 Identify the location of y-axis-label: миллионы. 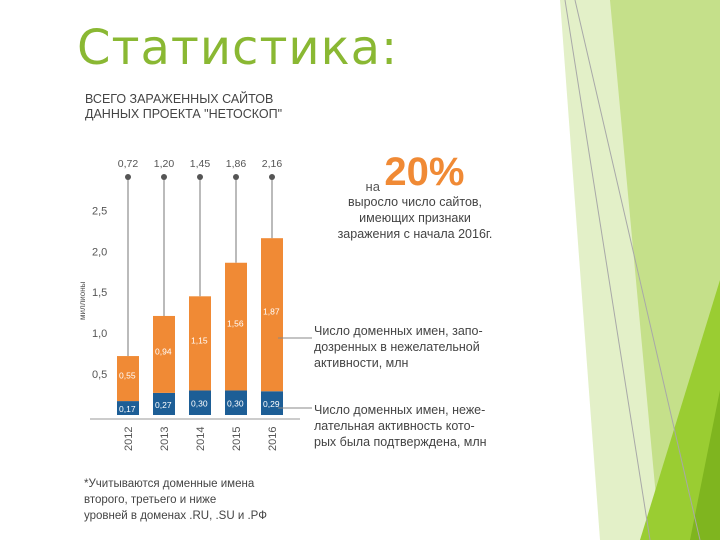
(82, 300).